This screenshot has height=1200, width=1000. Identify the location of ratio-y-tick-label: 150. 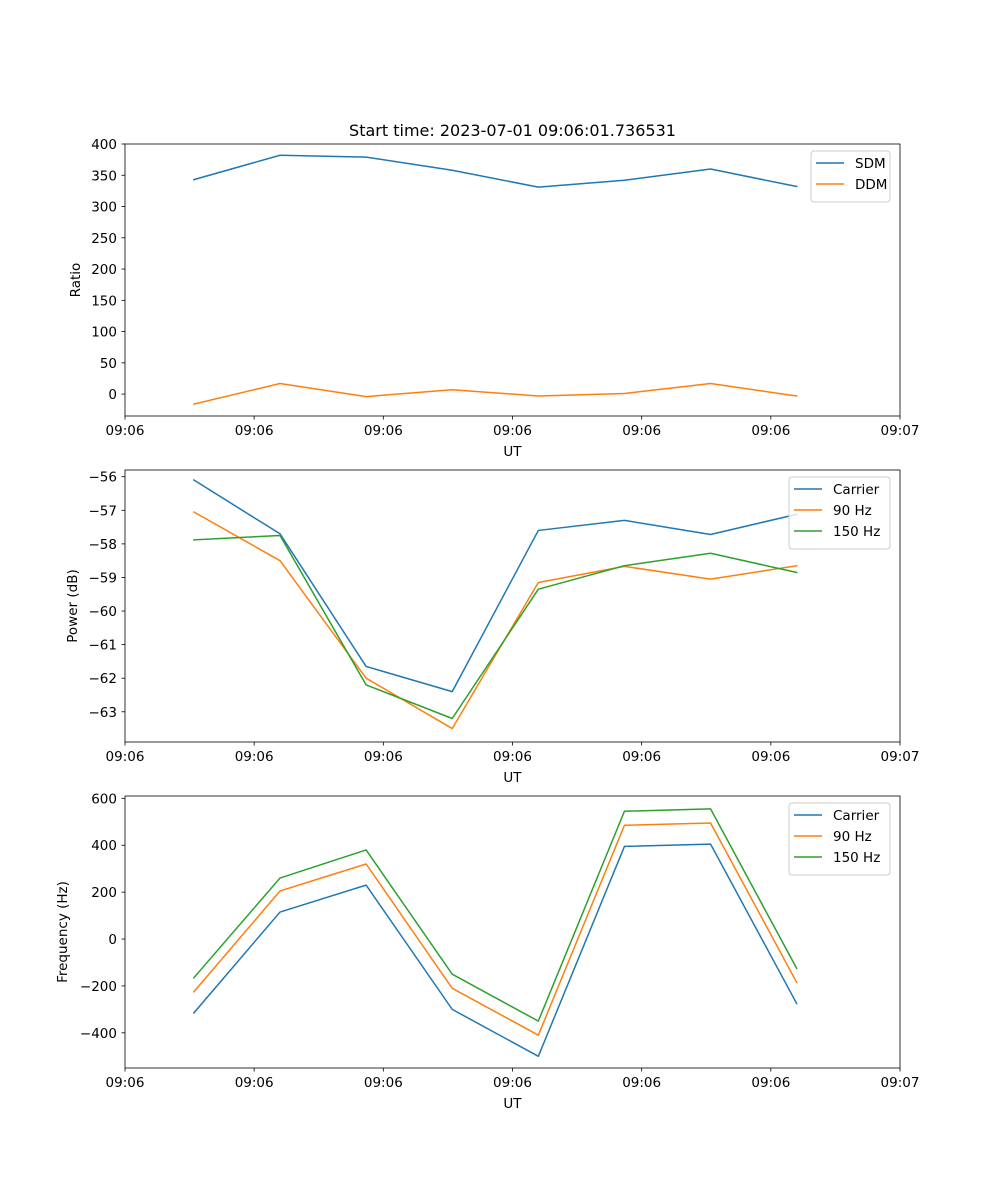
(104, 301).